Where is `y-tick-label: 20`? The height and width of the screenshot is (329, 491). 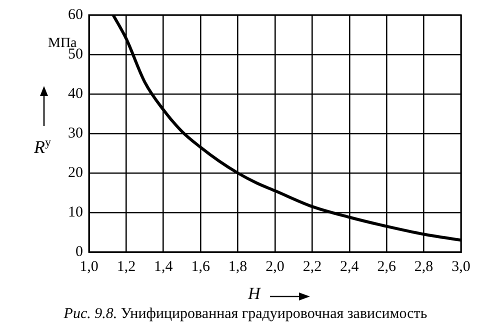 y-tick-label: 20 is located at coordinates (75, 172).